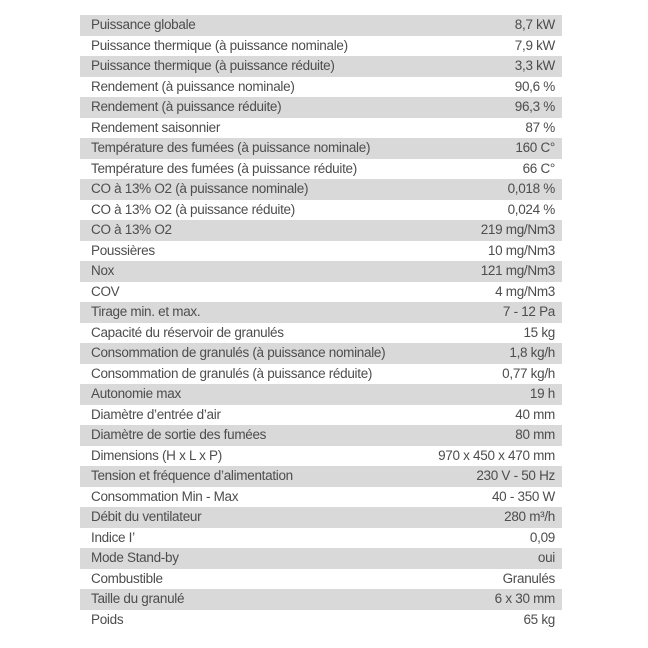  I want to click on spec-value: 19 h, so click(542, 393).